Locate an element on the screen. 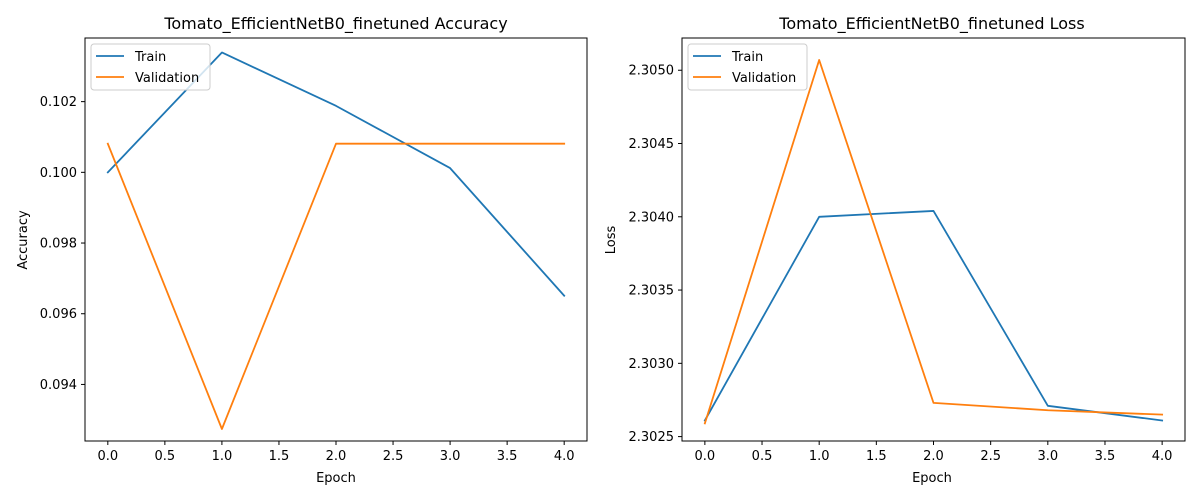  accuracy-x-tick-label: 0.5 is located at coordinates (165, 456).